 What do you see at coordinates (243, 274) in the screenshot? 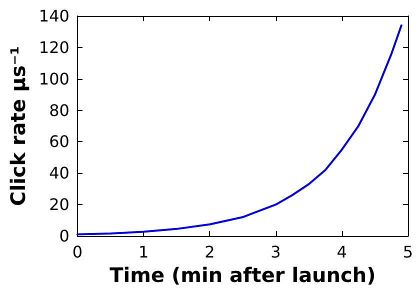
I see `x-axis-title: Time (min after launch)` at bounding box center [243, 274].